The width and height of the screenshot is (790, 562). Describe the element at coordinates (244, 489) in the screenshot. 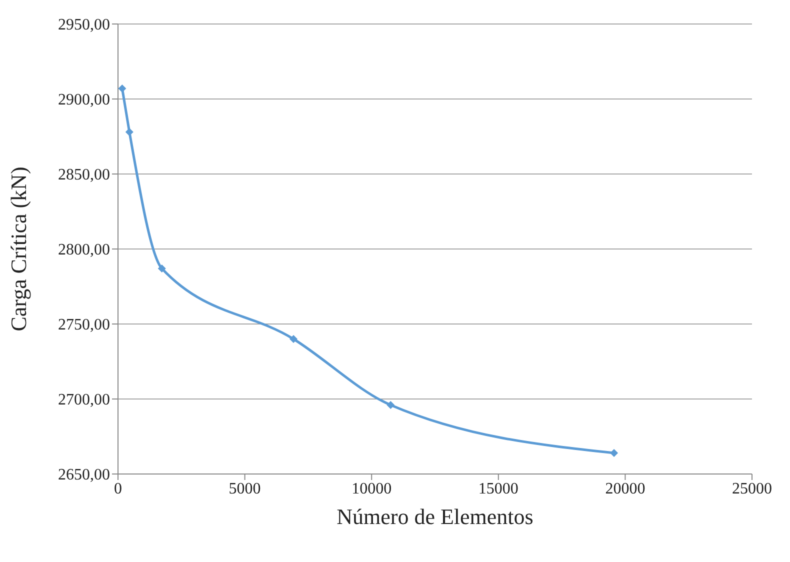

I see `x-tick-label: 5000` at that location.